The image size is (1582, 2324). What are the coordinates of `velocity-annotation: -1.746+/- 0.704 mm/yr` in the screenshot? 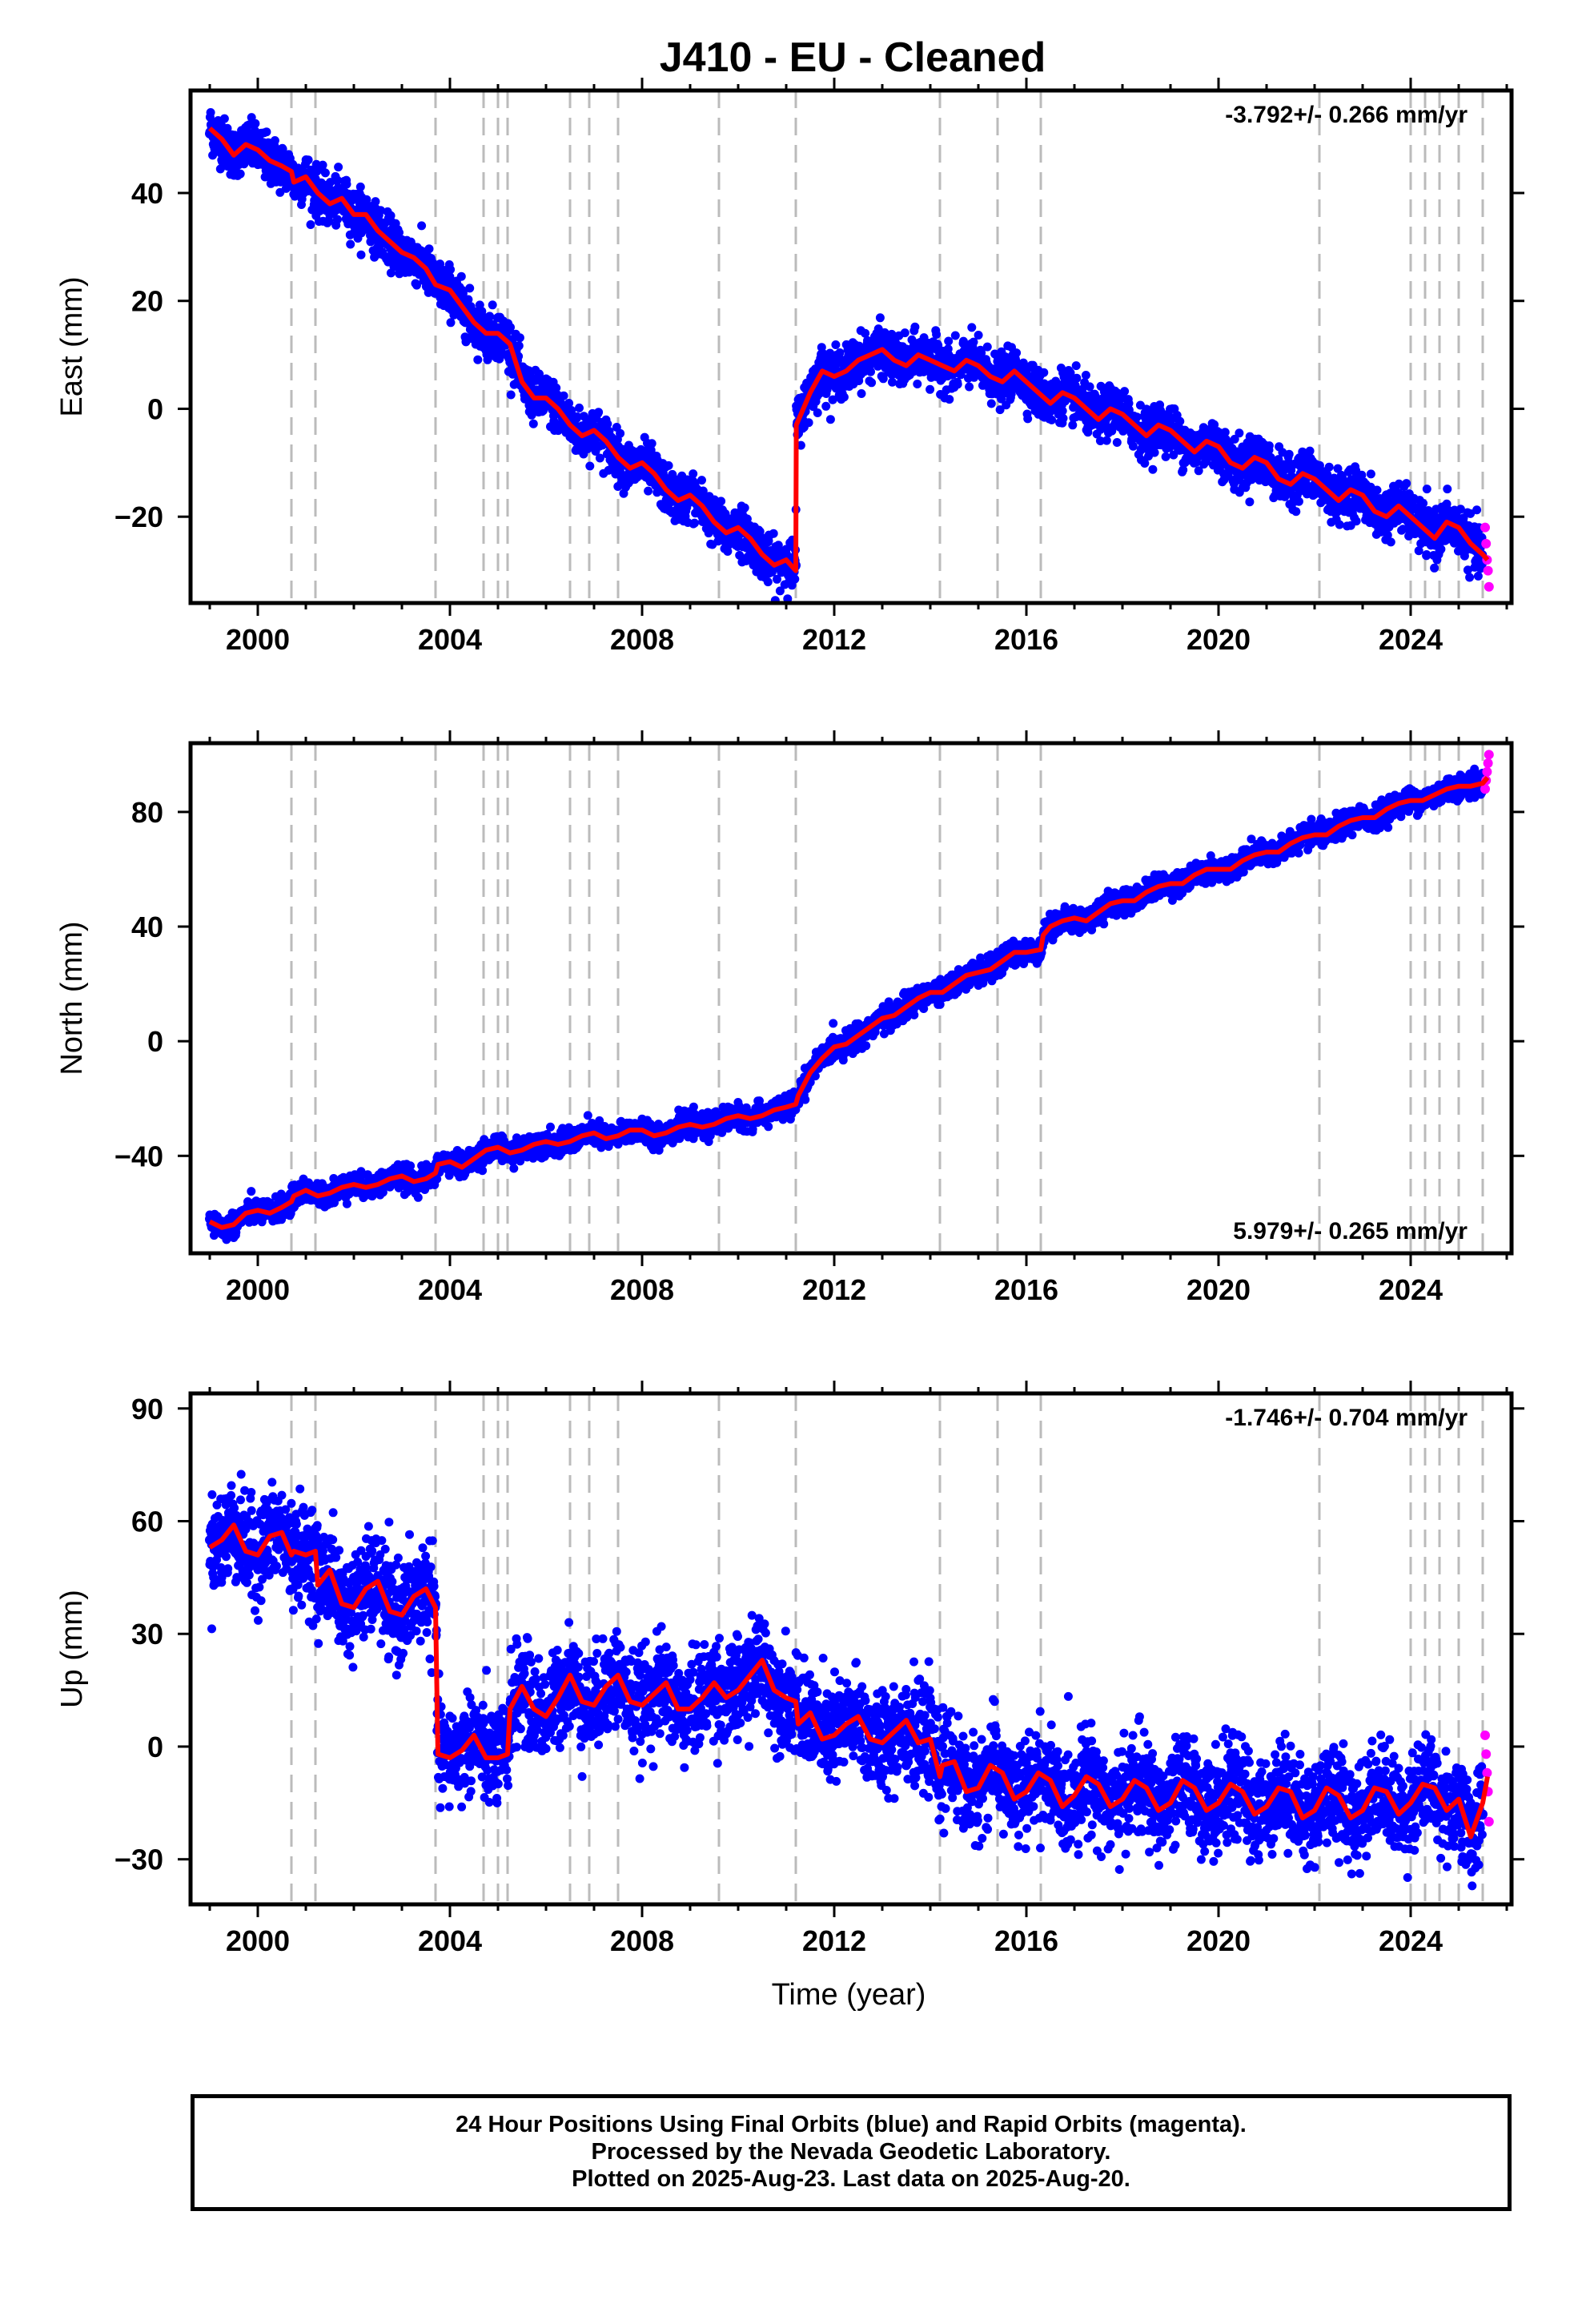 It's located at (1346, 1418).